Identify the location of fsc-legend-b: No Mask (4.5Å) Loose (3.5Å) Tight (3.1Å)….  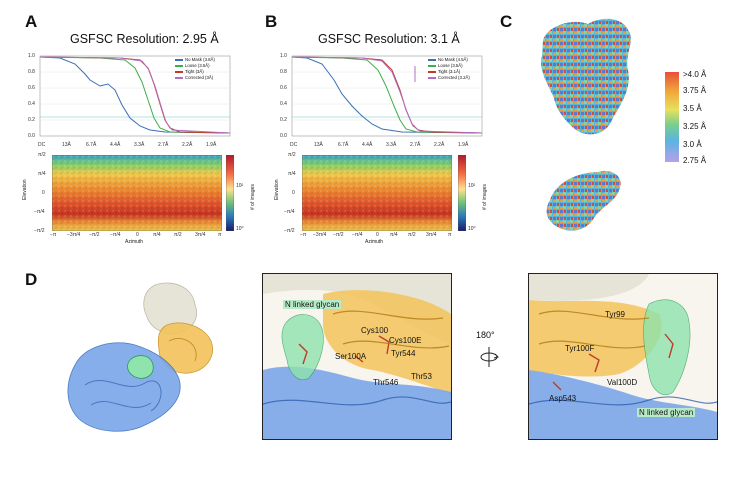
(449, 69).